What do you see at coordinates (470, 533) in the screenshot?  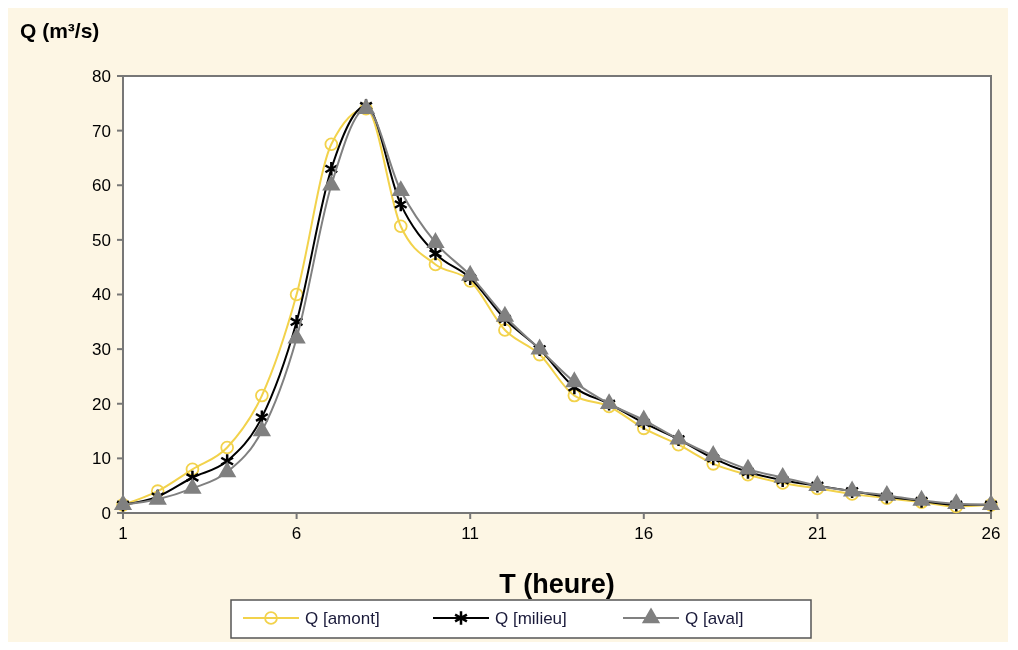 I see `x-tick-label: 11` at bounding box center [470, 533].